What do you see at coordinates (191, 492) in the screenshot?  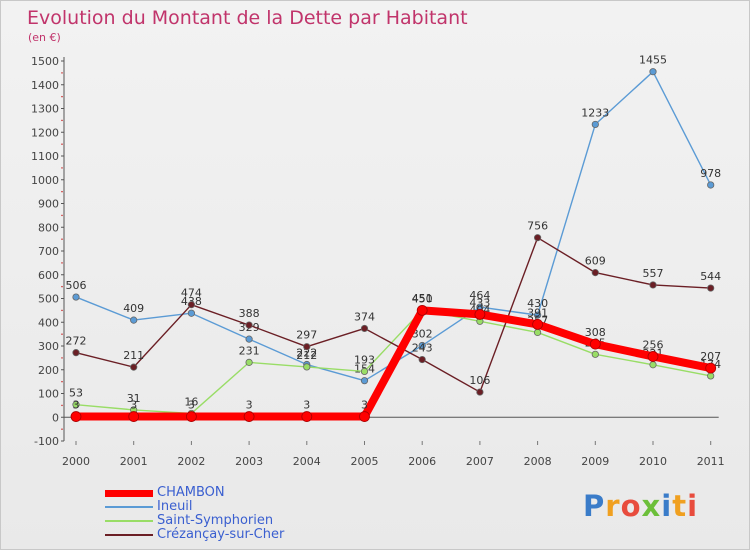 I see `legend-label: CHAMBON` at bounding box center [191, 492].